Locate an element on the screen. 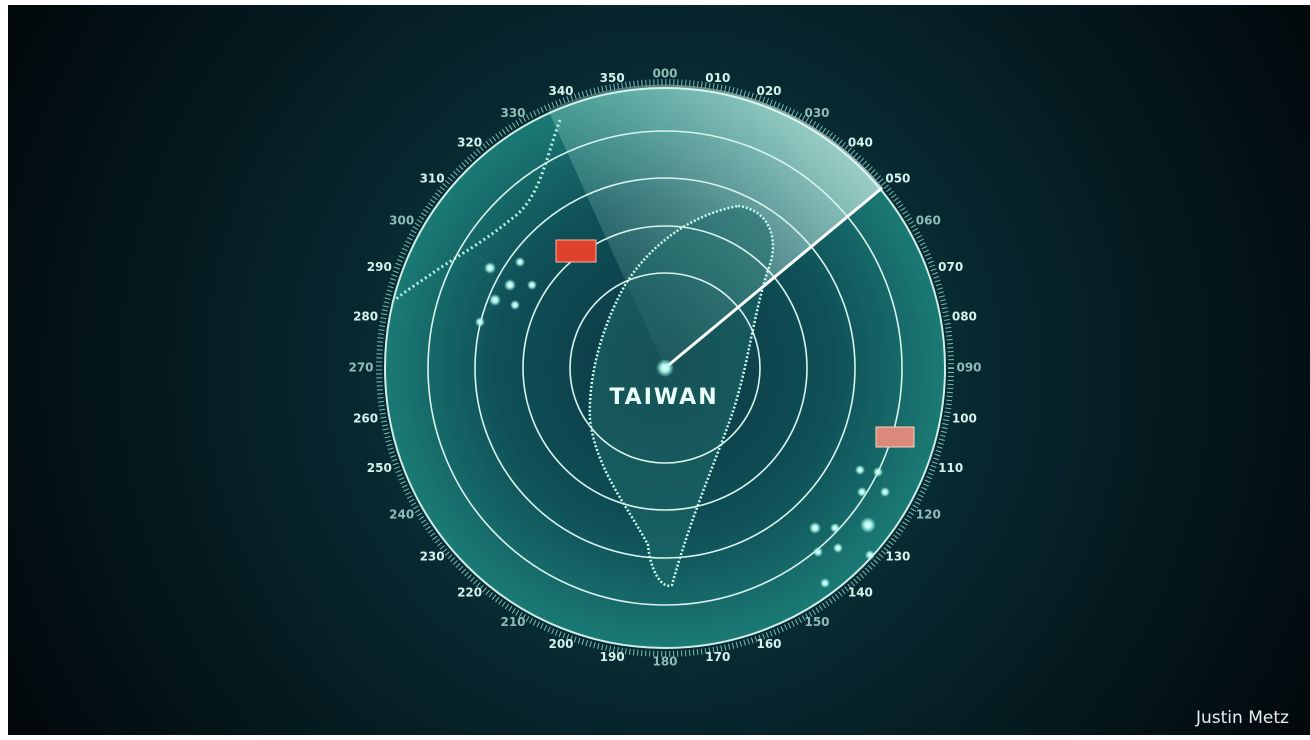  credit: Justin Metz is located at coordinates (1242, 718).